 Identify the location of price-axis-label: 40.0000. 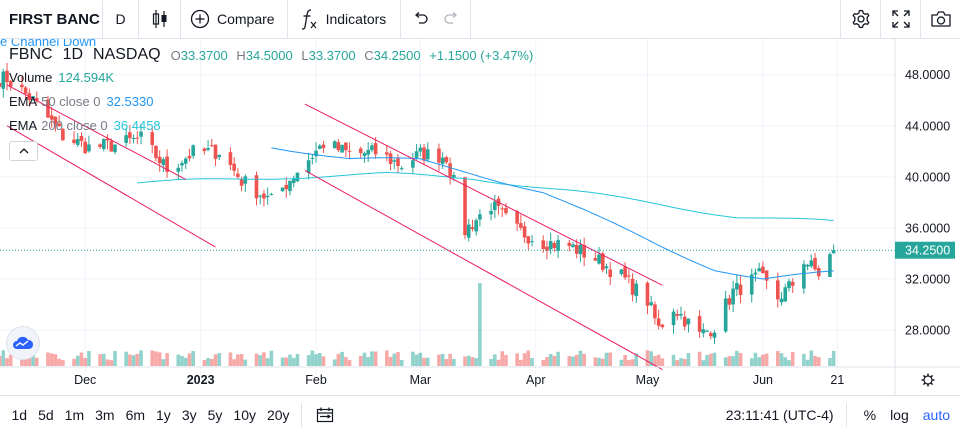
(927, 177).